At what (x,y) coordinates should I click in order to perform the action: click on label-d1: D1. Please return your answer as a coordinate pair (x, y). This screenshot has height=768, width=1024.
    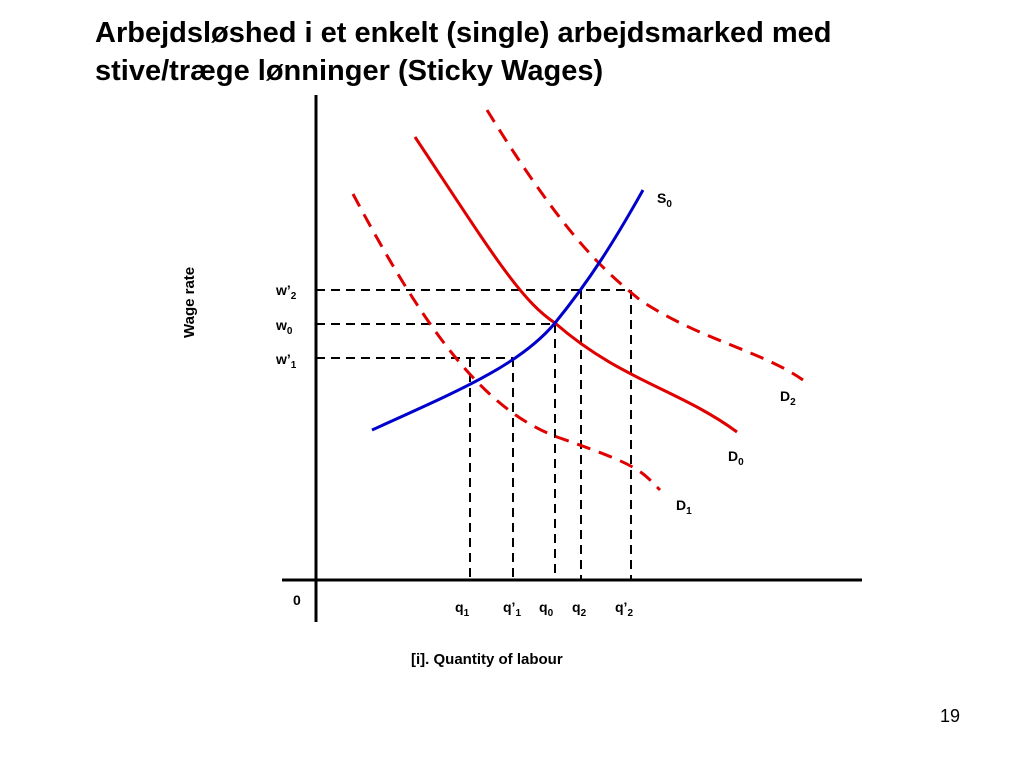
    Looking at the image, I should click on (684, 507).